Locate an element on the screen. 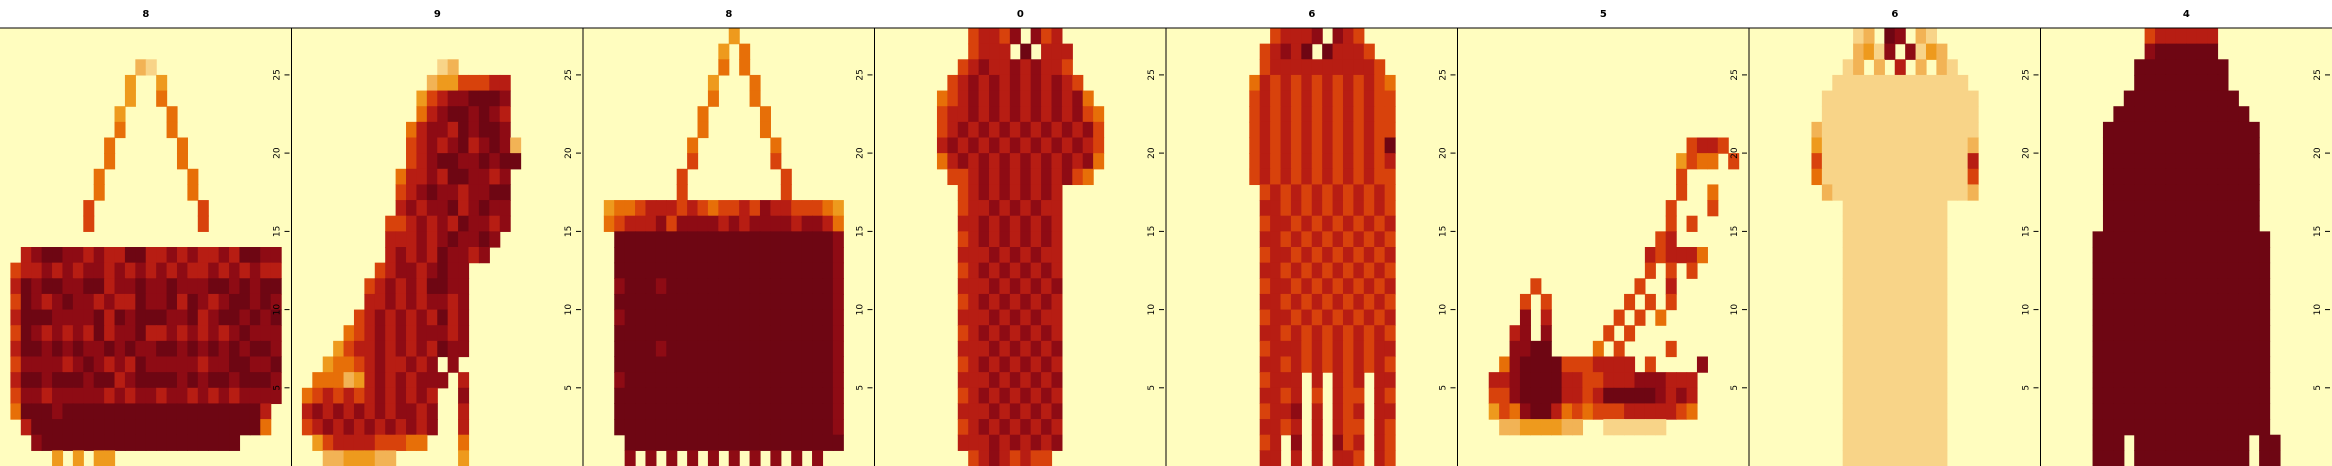 This screenshot has width=2332, height=466. panel-title: 5 is located at coordinates (1603, 14).